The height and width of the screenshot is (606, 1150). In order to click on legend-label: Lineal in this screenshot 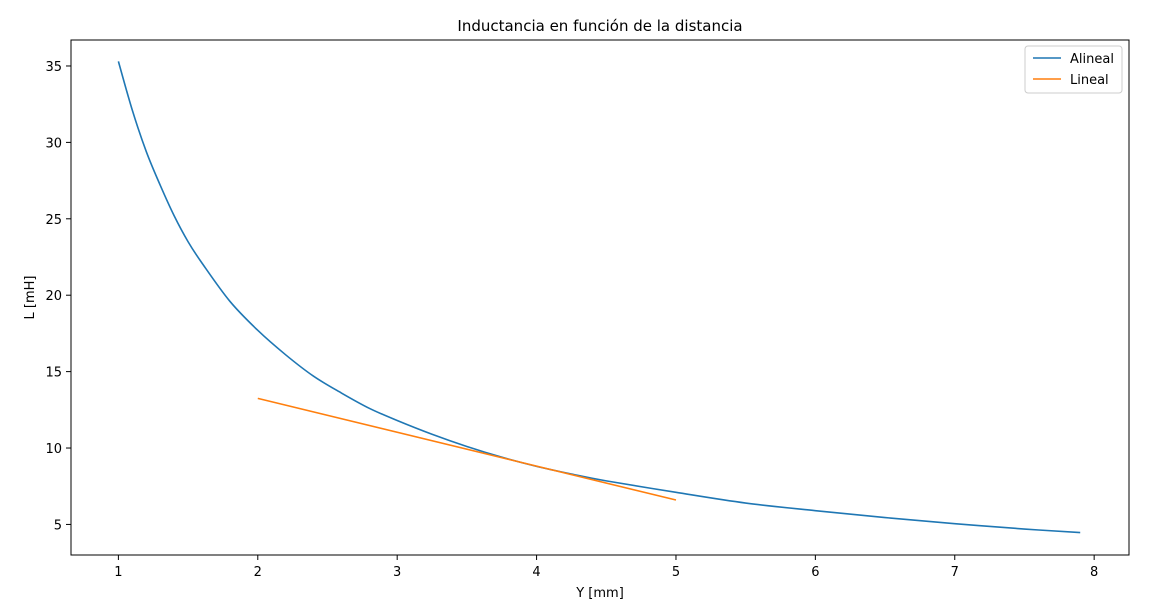, I will do `click(1089, 80)`.